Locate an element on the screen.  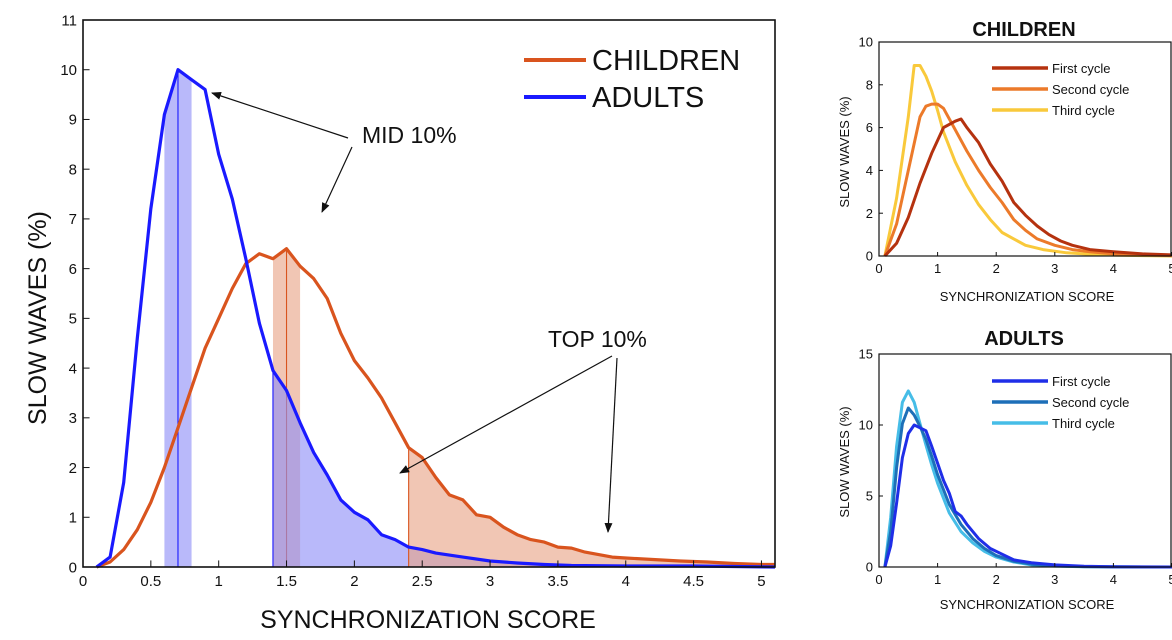
main-legend: CHILDREN ADULTS is located at coordinates (632, 79).